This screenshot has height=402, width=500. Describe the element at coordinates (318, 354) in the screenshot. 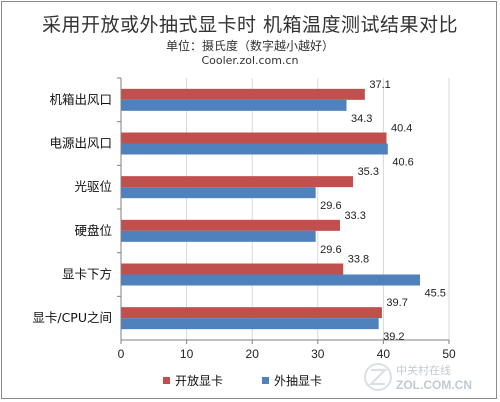

I see `x-tick-label: 30` at that location.